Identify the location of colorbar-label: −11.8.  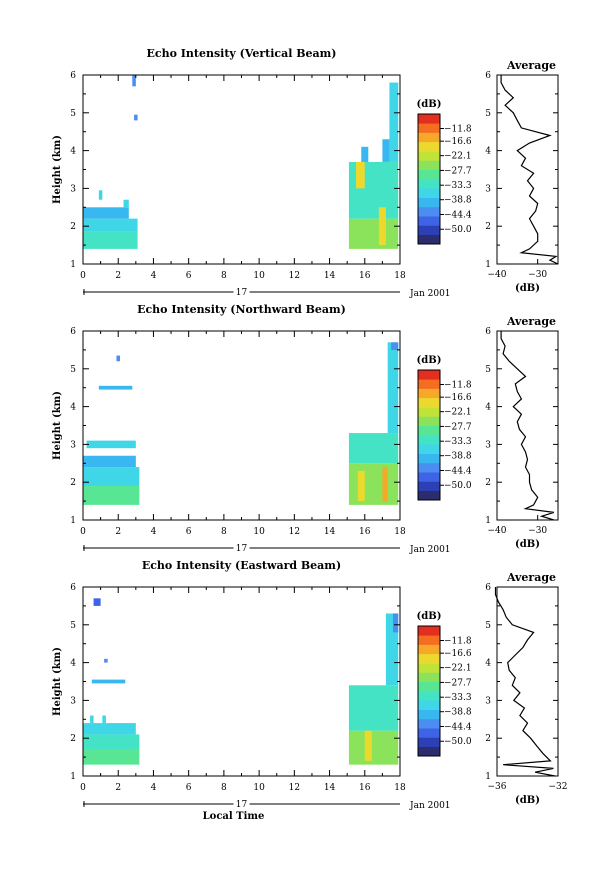
(458, 130).